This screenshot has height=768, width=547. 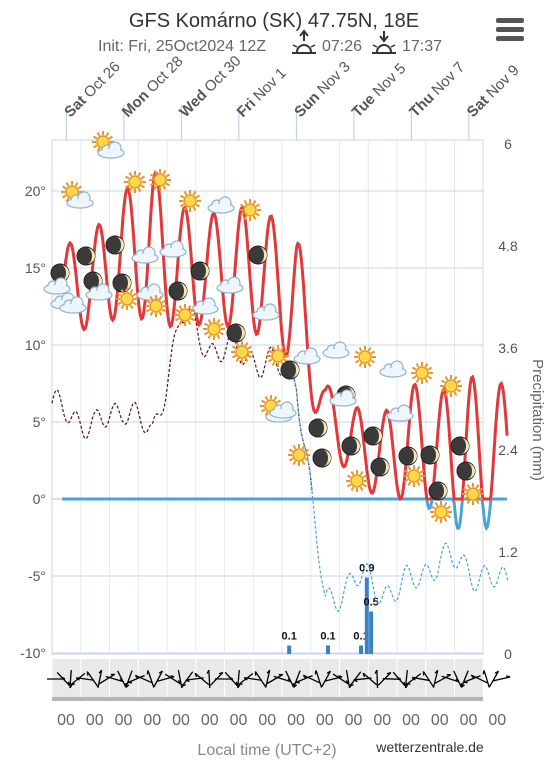 I want to click on date-label: ThuNov 7, so click(x=437, y=90).